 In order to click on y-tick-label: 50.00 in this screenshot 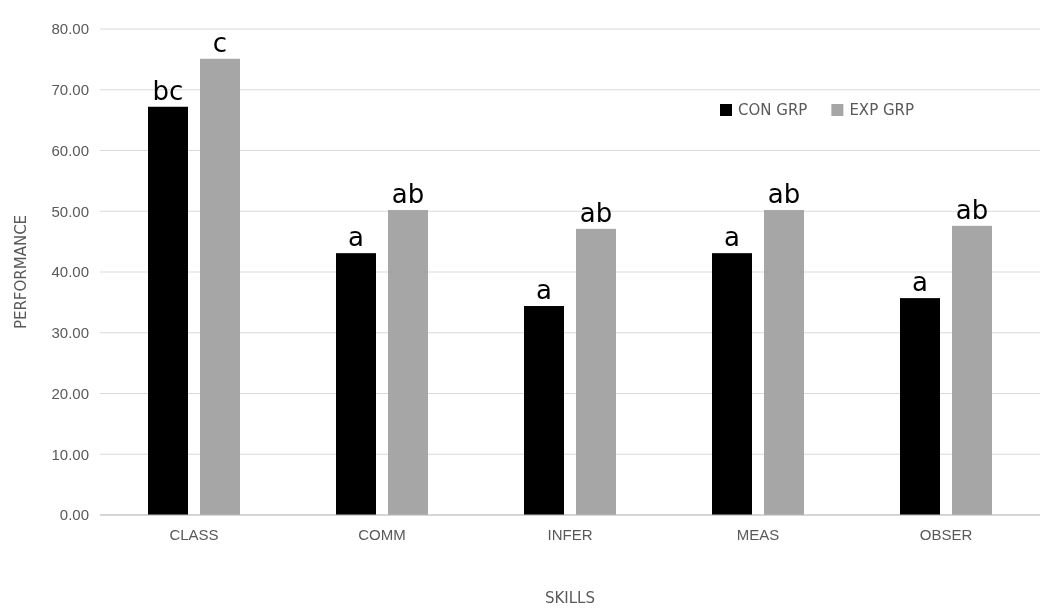, I will do `click(70, 211)`.